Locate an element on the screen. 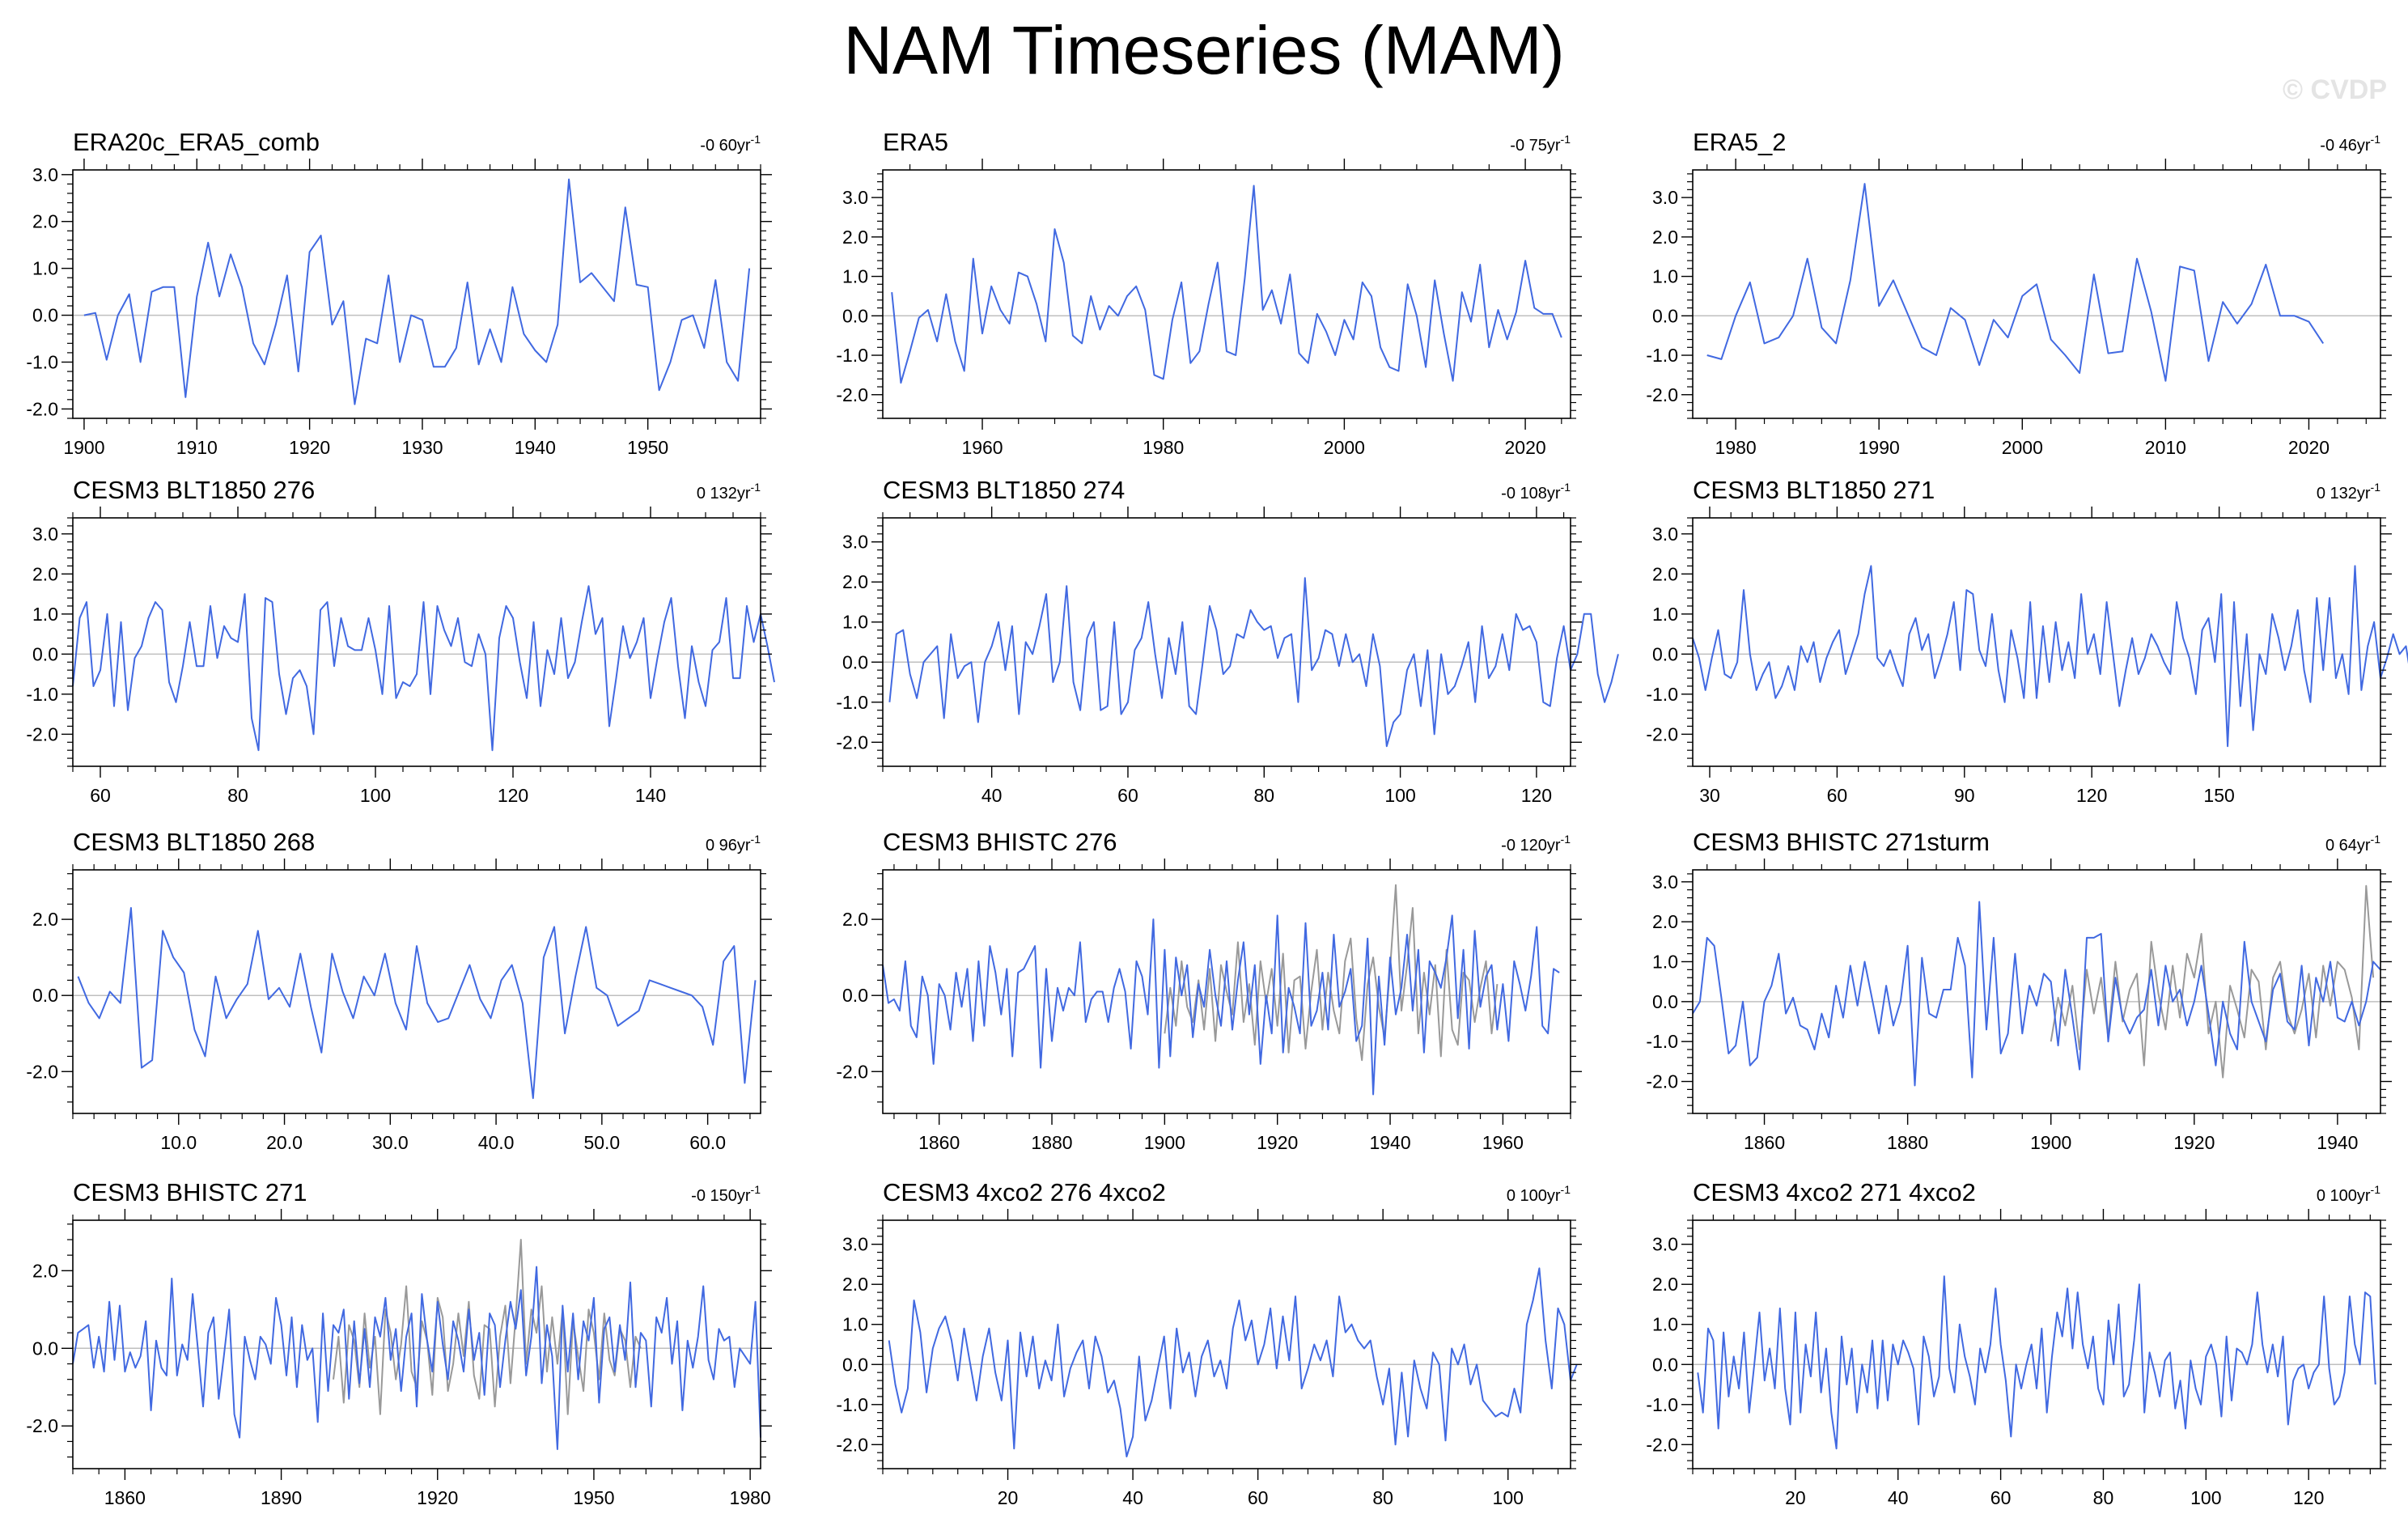  trend-label: -0 150yr-1 is located at coordinates (726, 1194).